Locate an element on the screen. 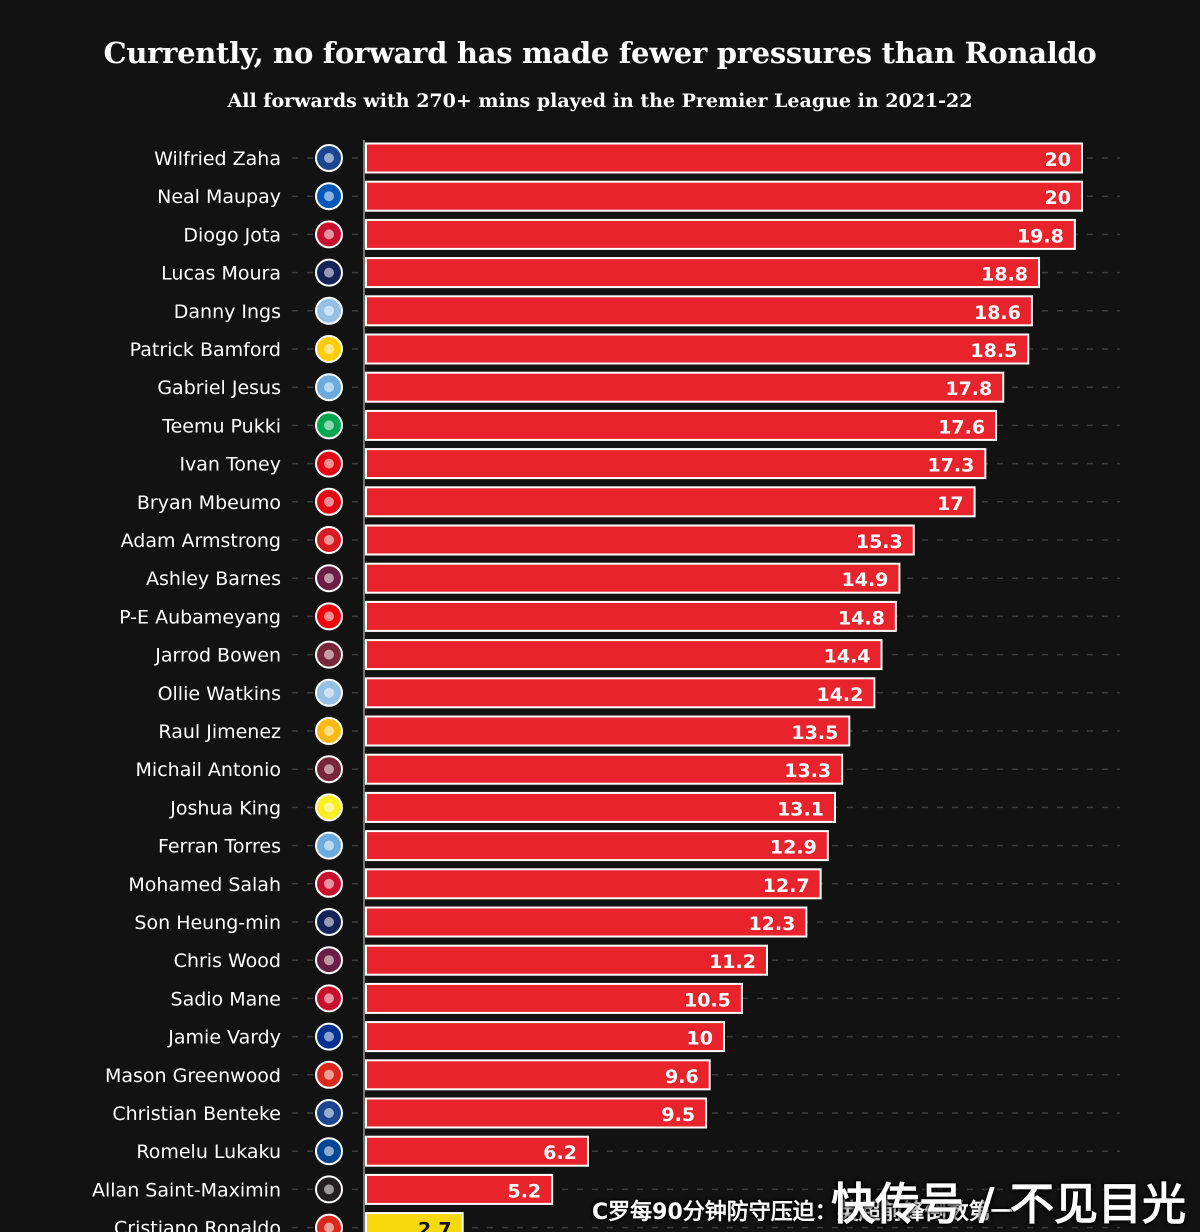 The image size is (1200, 1232). player-label: Romelu Lukaku is located at coordinates (208, 1152).